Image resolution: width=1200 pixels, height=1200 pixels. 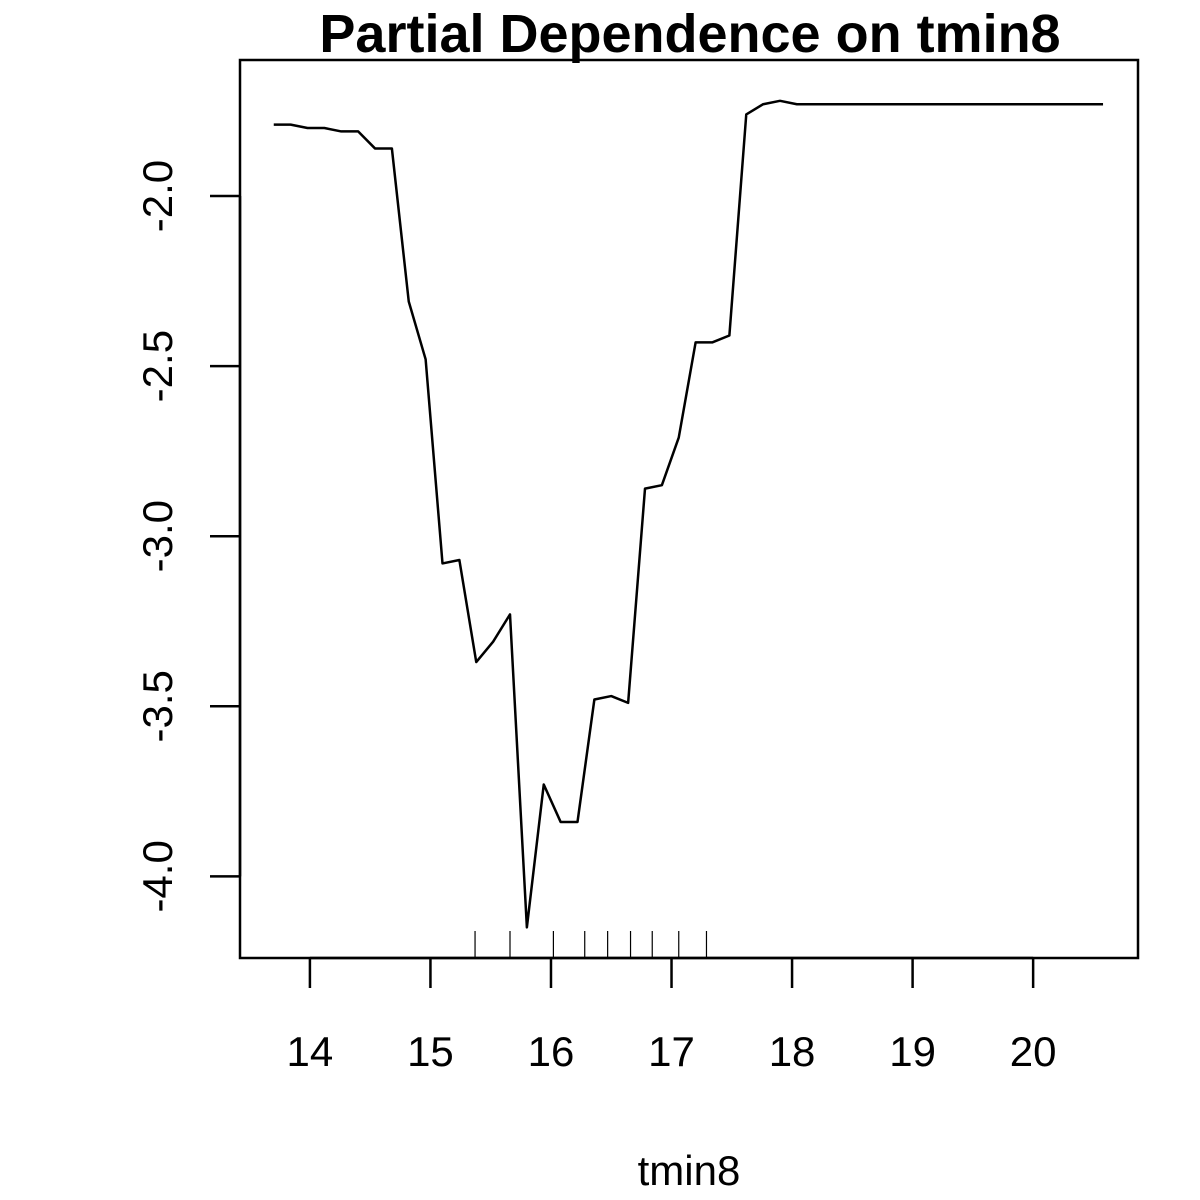 I want to click on y-tick-label: -4.0, so click(x=157, y=876).